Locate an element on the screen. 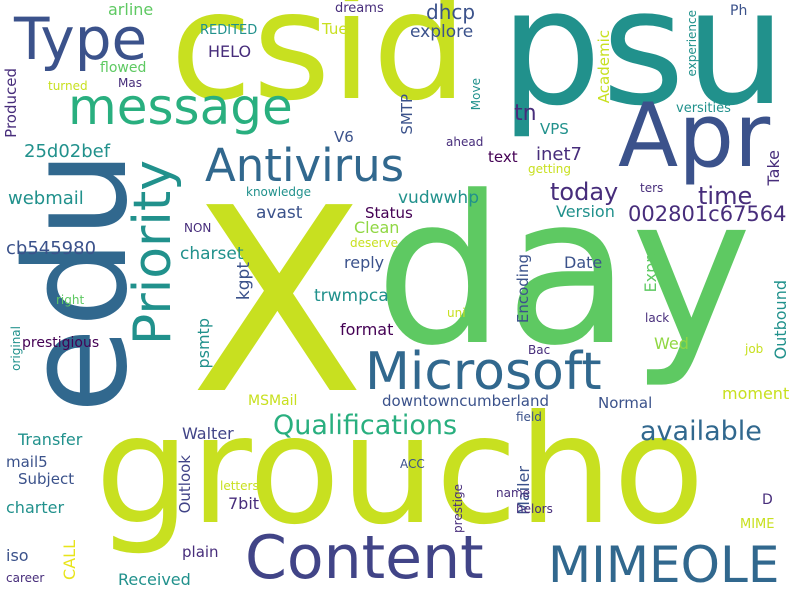 The image size is (800, 600). word-Transfer: Transfer is located at coordinates (50, 439).